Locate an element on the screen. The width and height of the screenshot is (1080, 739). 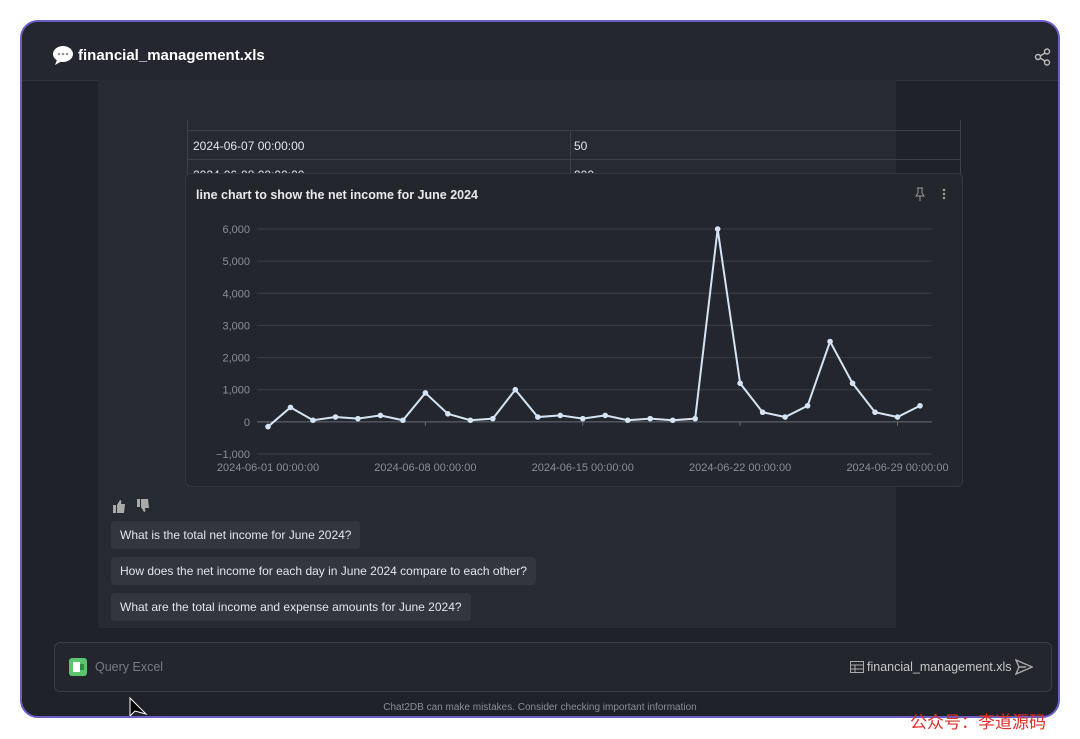
table-cell: 50 is located at coordinates (581, 146).